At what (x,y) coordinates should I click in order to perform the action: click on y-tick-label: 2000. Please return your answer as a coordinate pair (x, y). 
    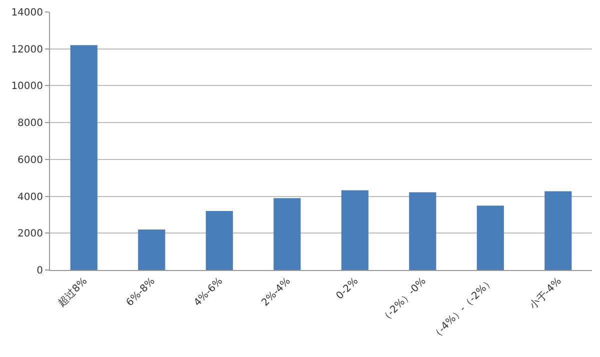
    Looking at the image, I should click on (30, 234).